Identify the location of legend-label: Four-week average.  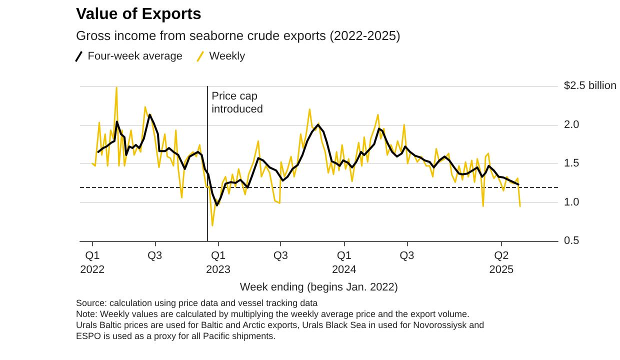
(135, 56).